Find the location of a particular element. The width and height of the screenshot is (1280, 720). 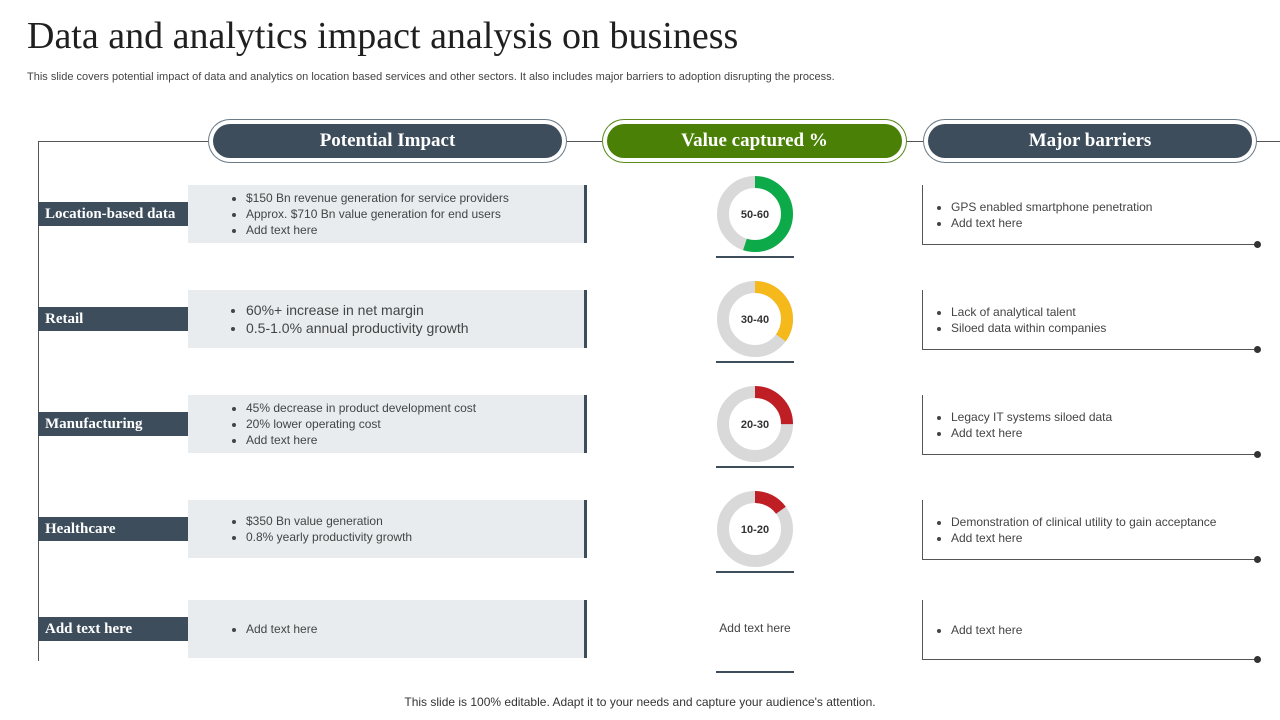

row-label: Location-based data is located at coordinates (126, 214).